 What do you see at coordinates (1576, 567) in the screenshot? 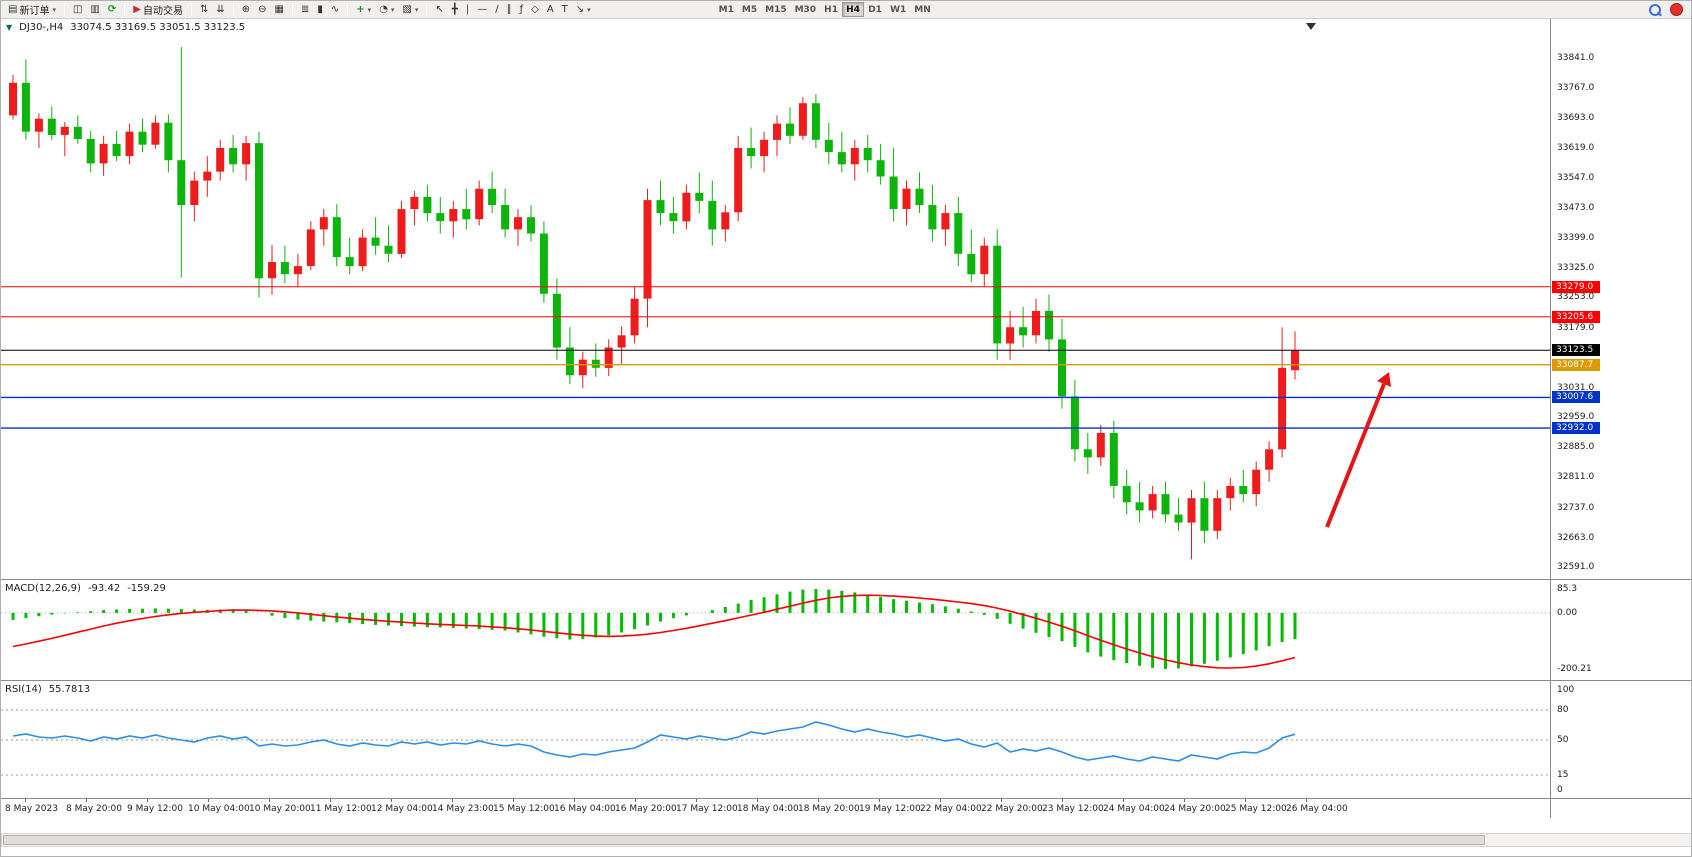
I see `price-axis-label: 32591.0` at bounding box center [1576, 567].